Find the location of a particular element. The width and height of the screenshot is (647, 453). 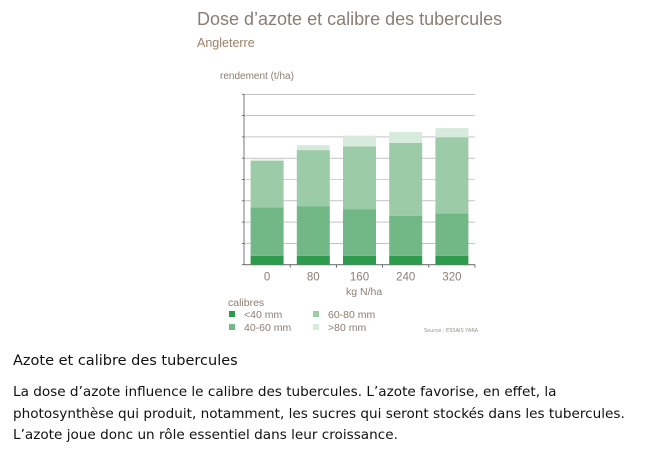

legend-label: 40-60 mm is located at coordinates (268, 328).